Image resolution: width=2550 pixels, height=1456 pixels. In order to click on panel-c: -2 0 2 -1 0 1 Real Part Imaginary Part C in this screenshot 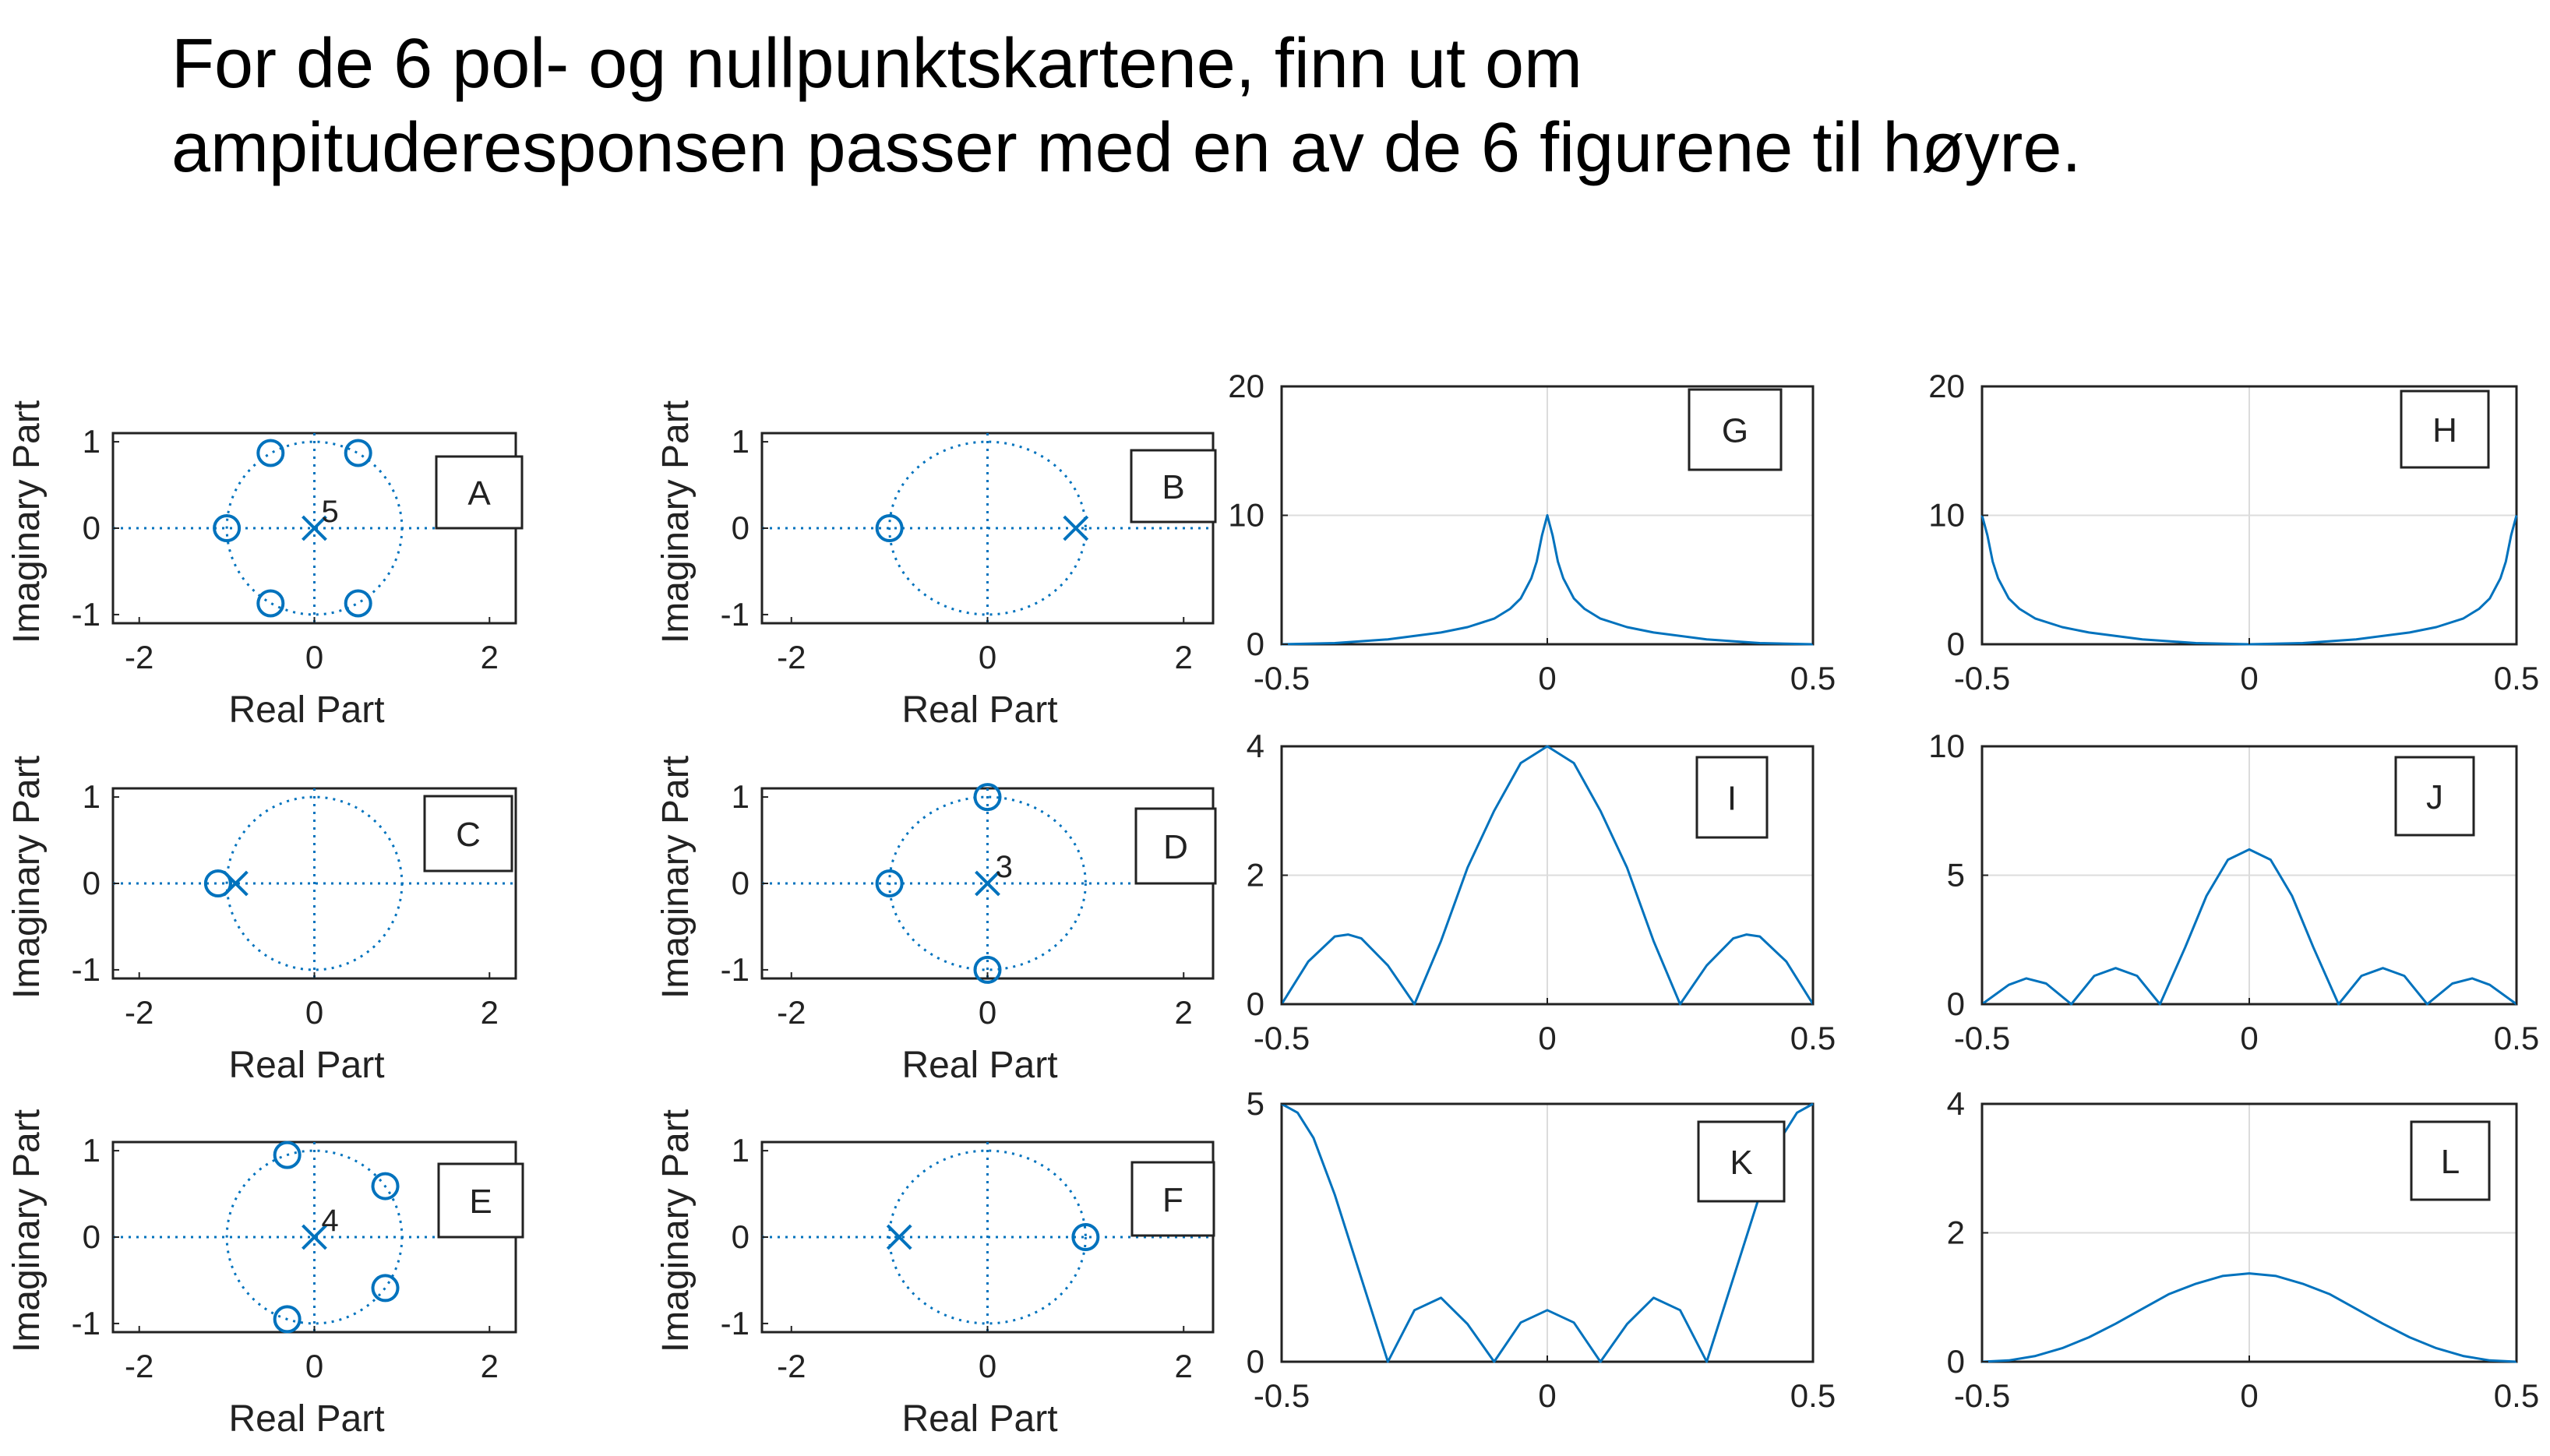, I will do `click(261, 921)`.